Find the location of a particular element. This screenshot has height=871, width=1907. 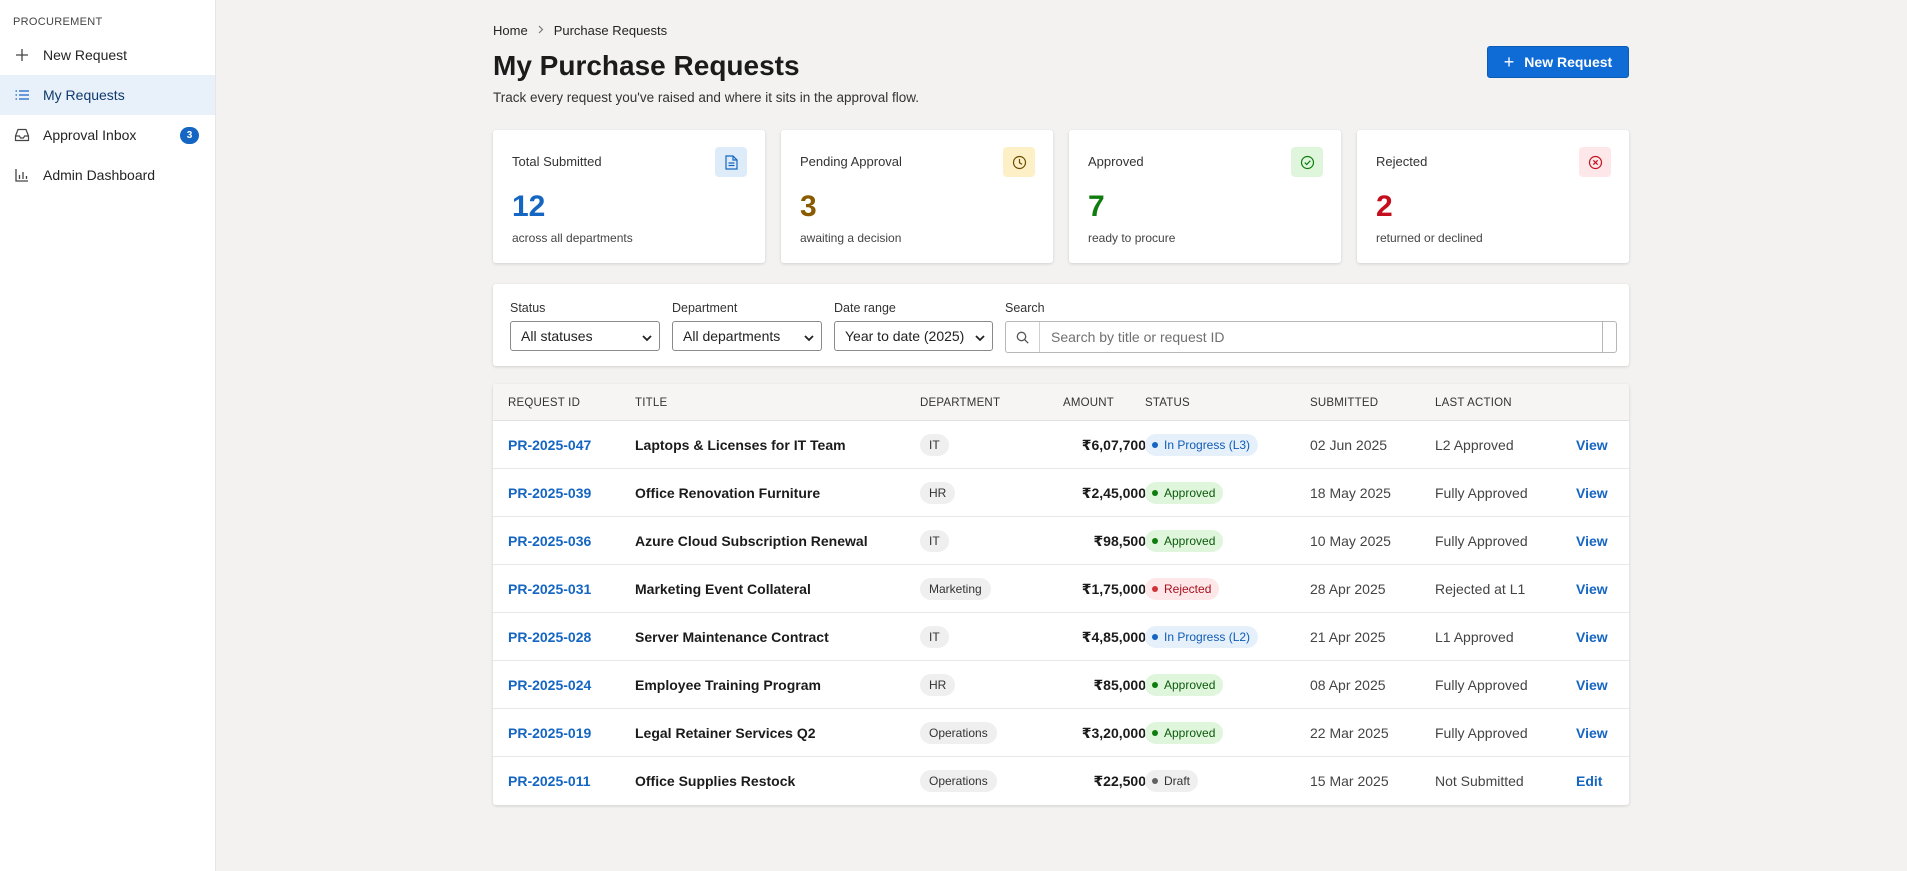

last-action: Rejected at L1 is located at coordinates (1480, 589).